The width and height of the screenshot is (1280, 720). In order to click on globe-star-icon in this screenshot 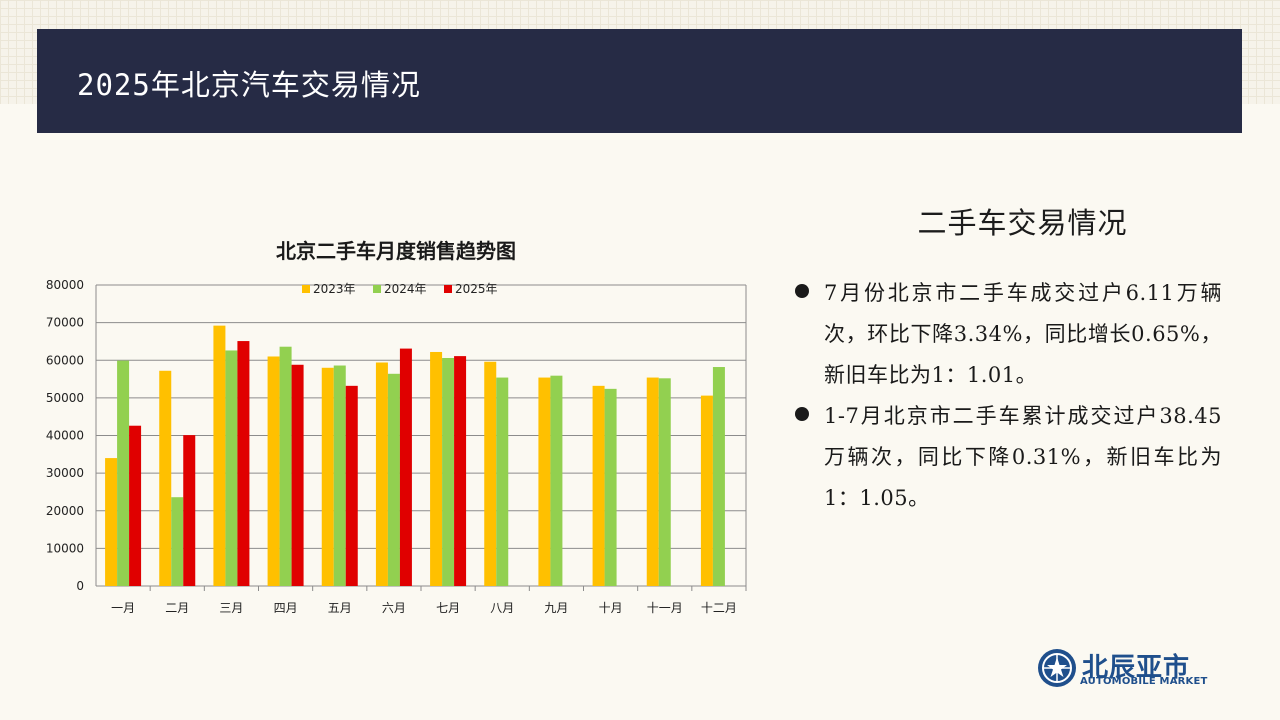, I will do `click(1057, 668)`.